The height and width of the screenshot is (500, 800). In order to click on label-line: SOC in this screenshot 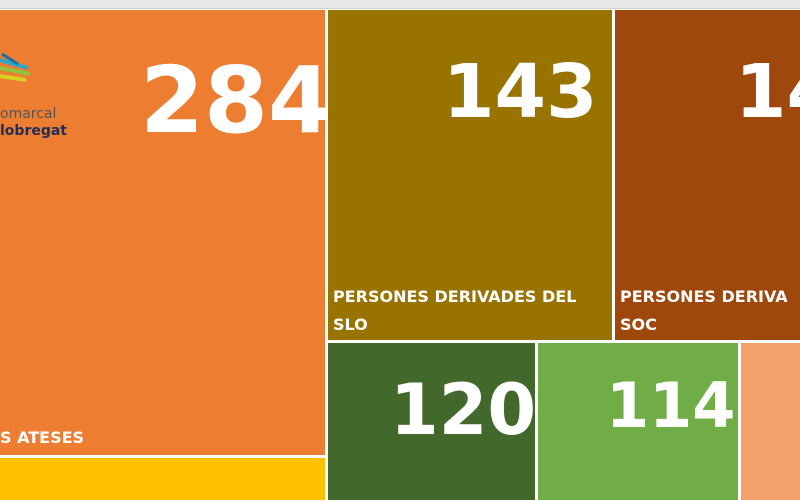, I will do `click(638, 324)`.